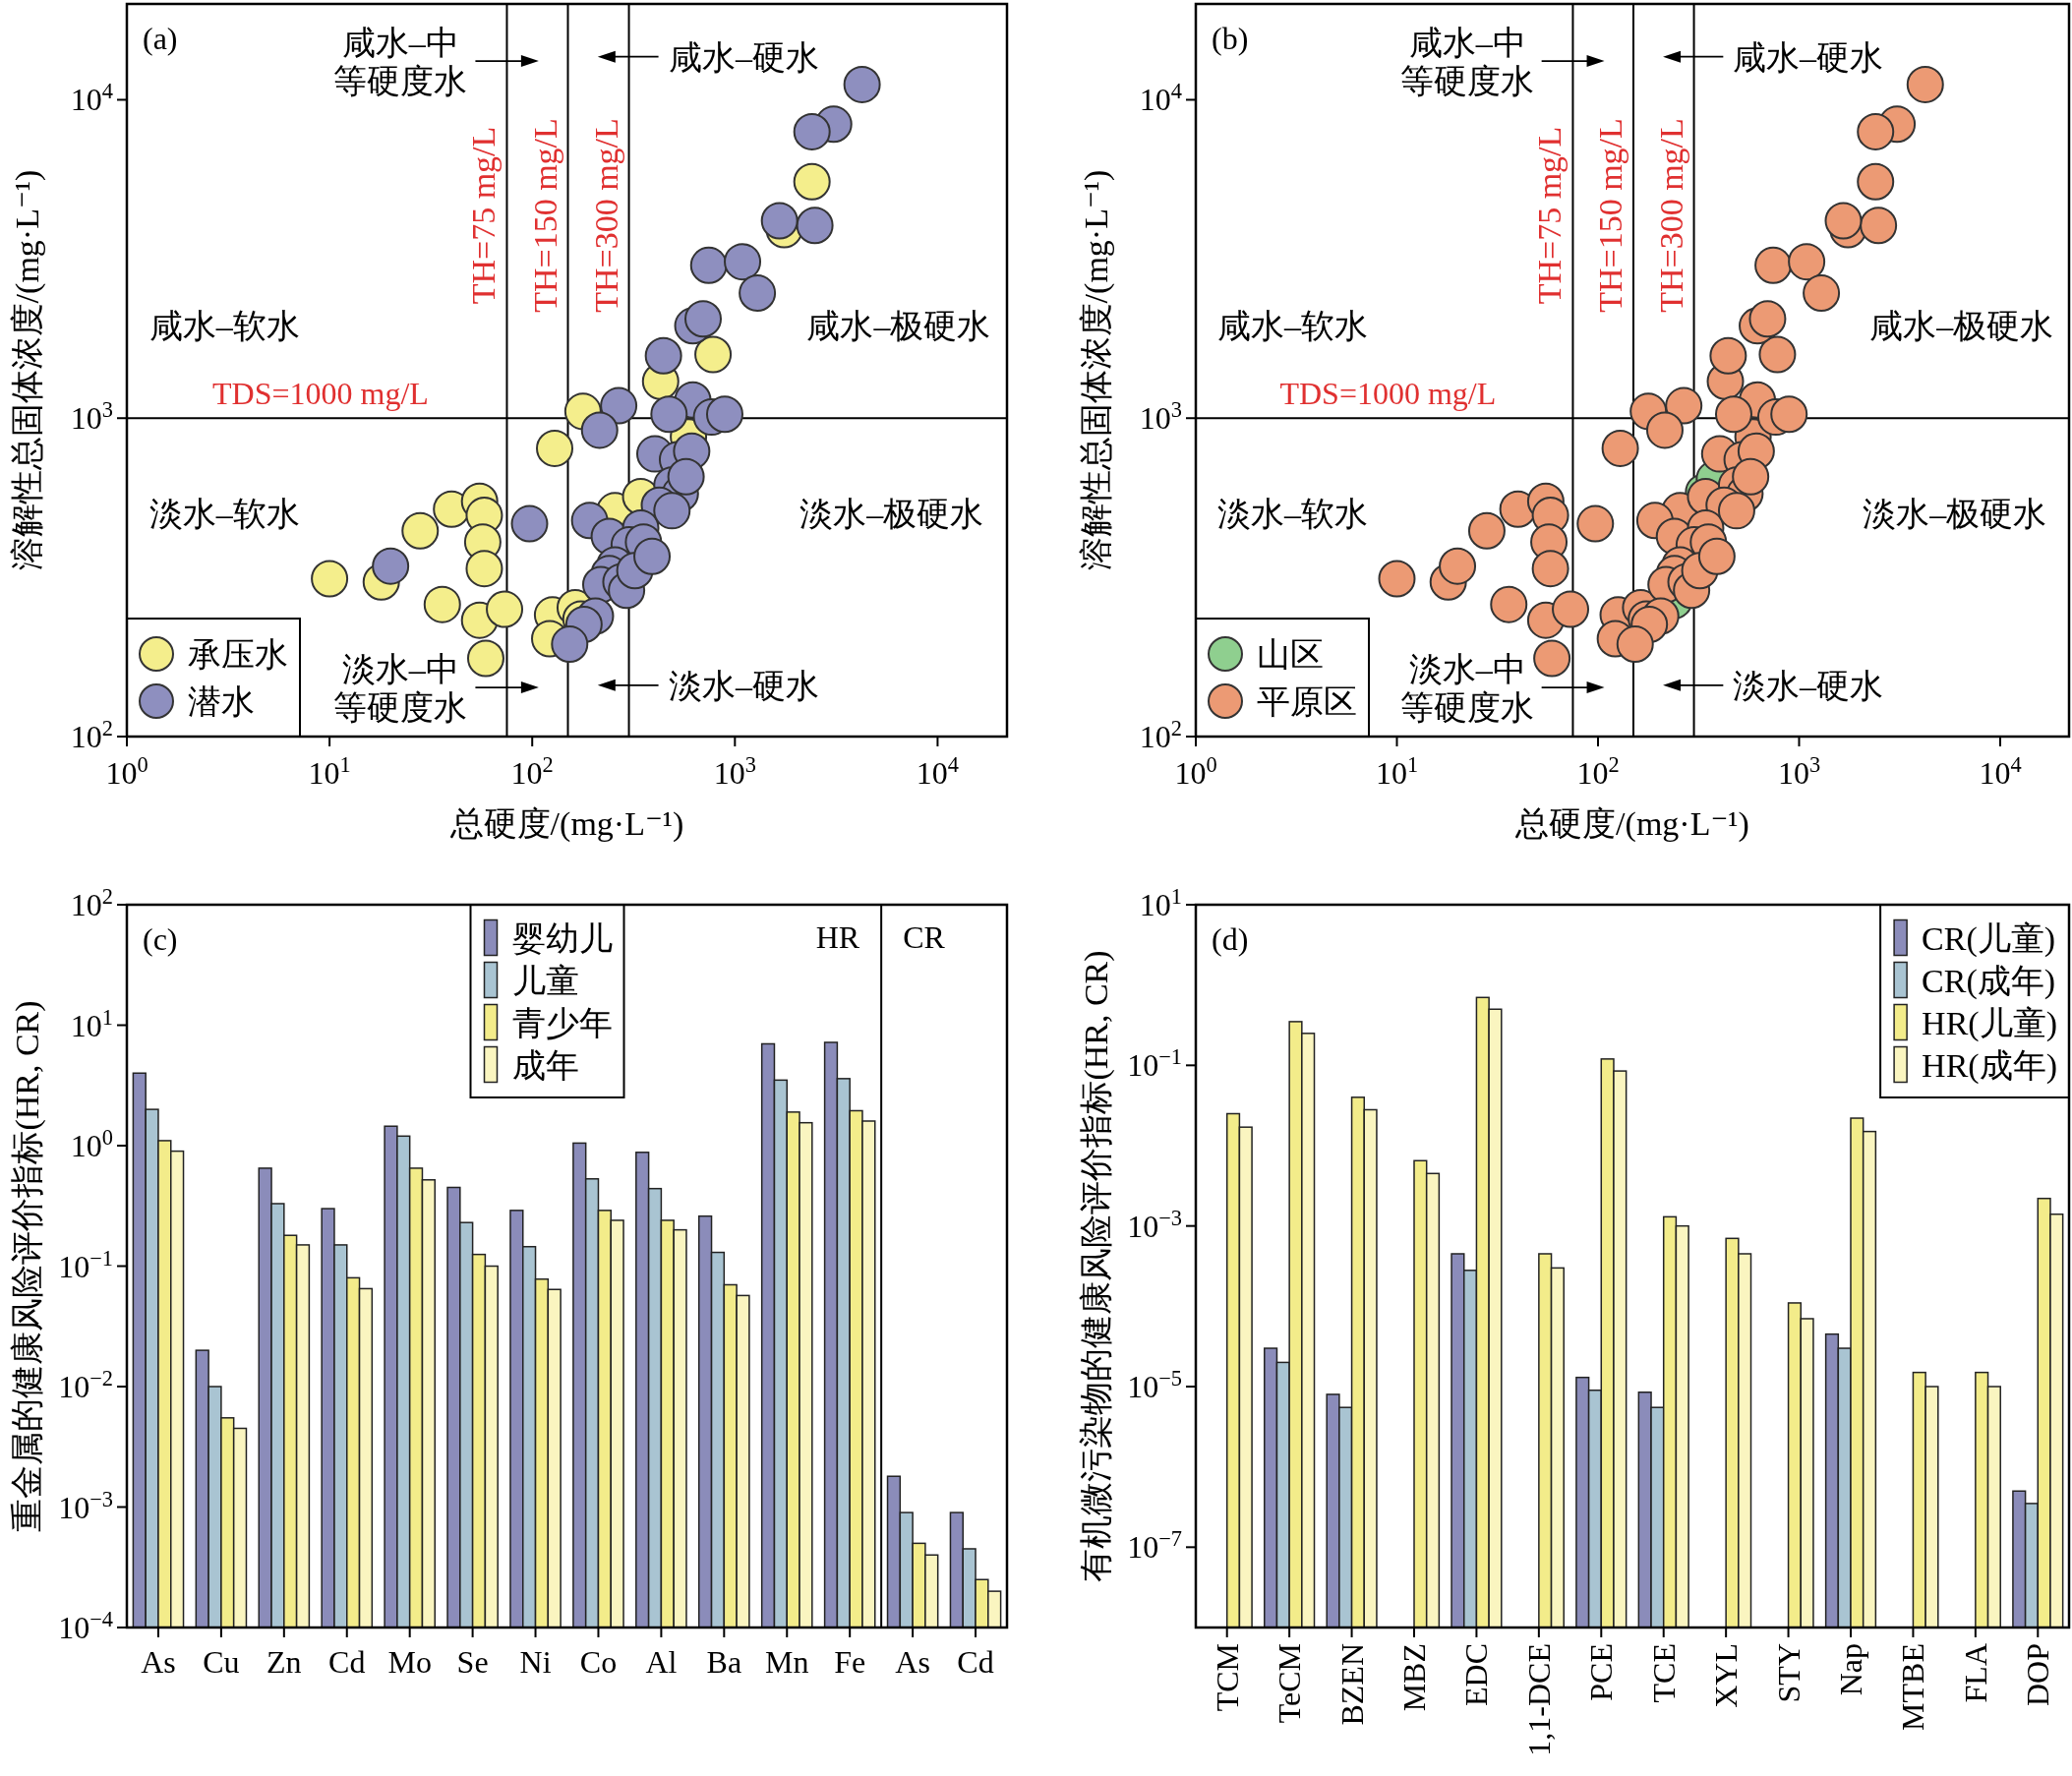  I want to click on y-axis-title: 有机微污染物的健康风险评价指标(HR, CR), so click(1096, 1266).